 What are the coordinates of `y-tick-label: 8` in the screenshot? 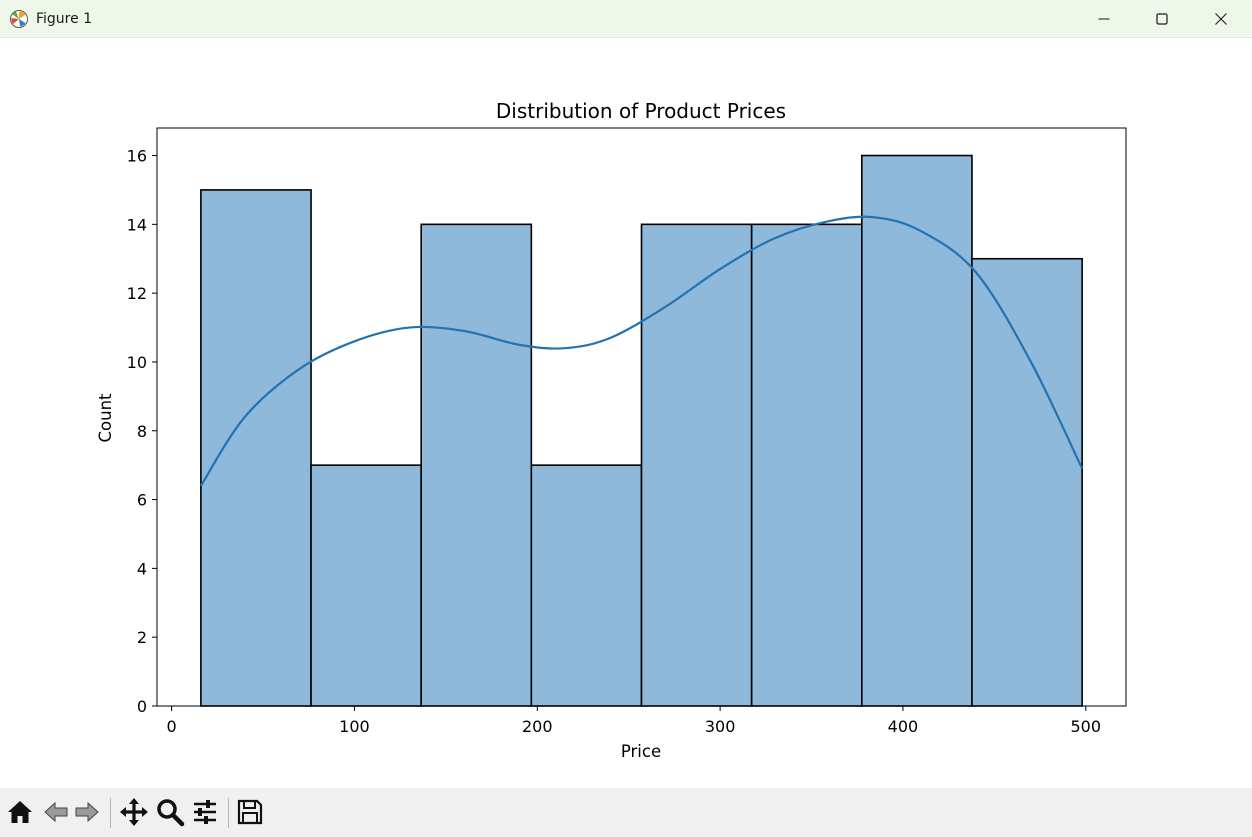 It's located at (142, 431).